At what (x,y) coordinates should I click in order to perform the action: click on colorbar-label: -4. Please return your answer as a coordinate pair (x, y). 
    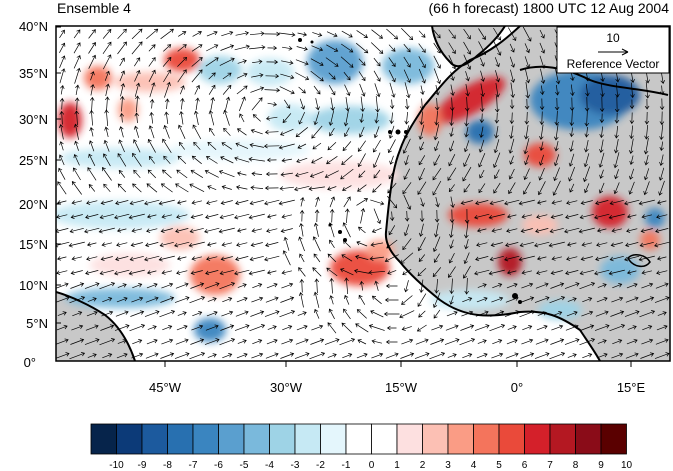
    Looking at the image, I should click on (269, 465).